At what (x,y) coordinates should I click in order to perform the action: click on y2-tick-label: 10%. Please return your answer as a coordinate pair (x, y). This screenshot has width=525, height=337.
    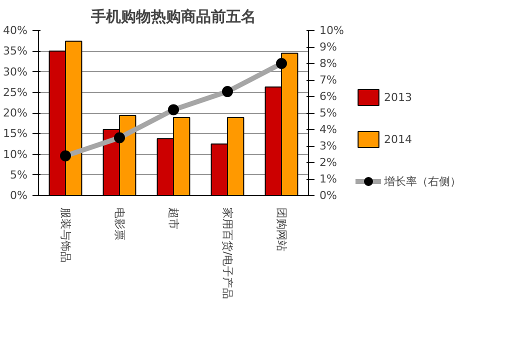
    Looking at the image, I should click on (332, 30).